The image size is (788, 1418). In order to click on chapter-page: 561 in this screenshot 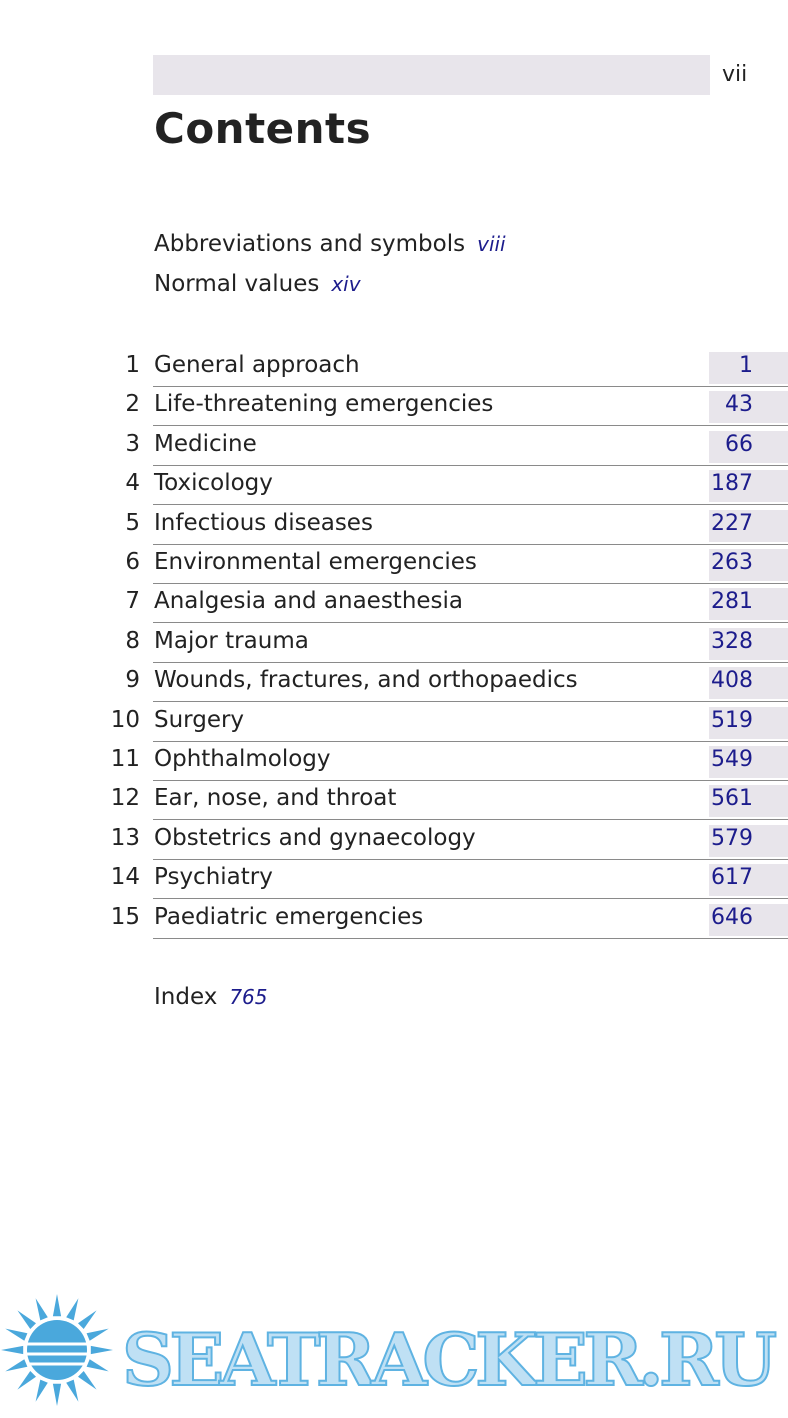, I will do `click(732, 799)`.